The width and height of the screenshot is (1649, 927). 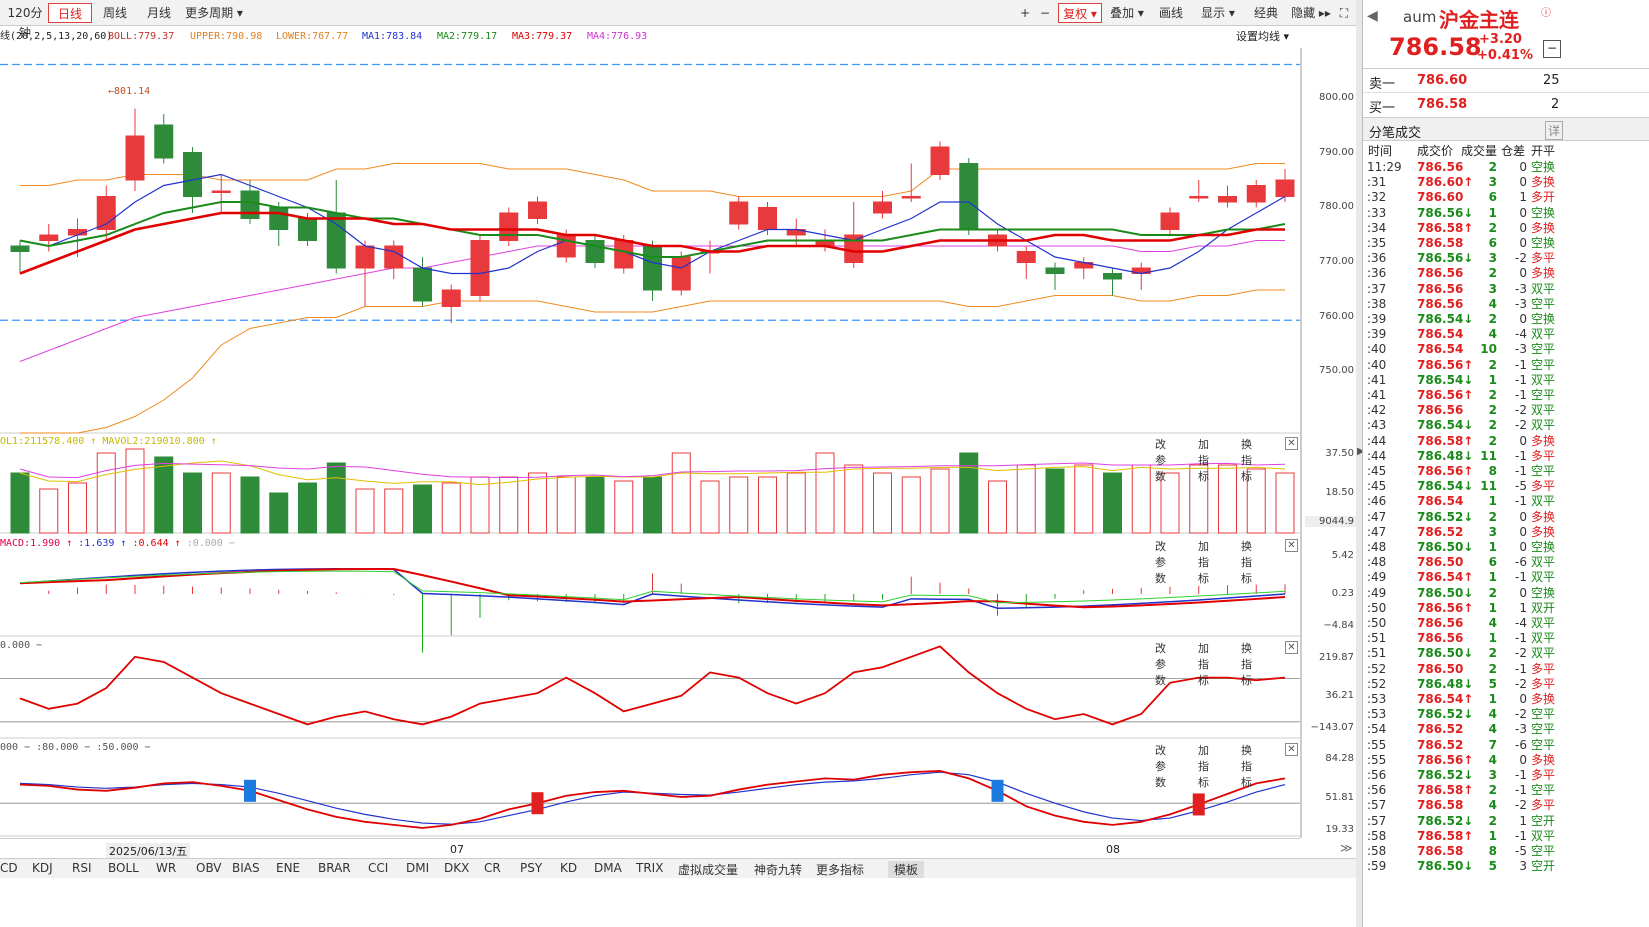 What do you see at coordinates (82, 868) in the screenshot?
I see `indicator-tab-2: RSI` at bounding box center [82, 868].